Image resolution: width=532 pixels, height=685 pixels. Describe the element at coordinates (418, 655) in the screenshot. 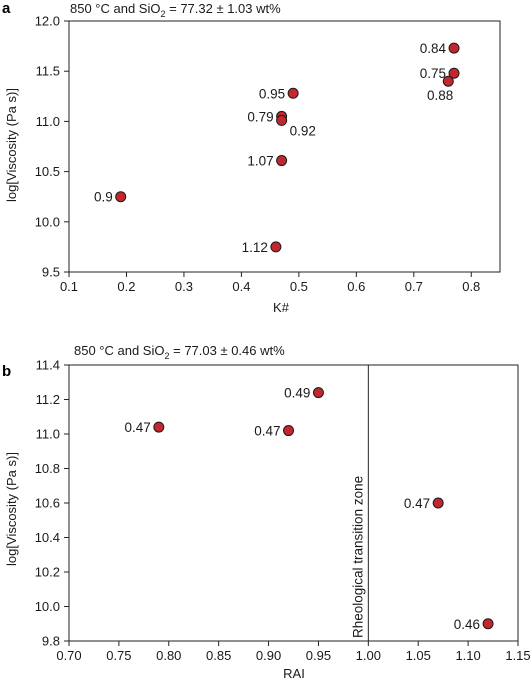

I see `x-tick-label: 1.05` at that location.